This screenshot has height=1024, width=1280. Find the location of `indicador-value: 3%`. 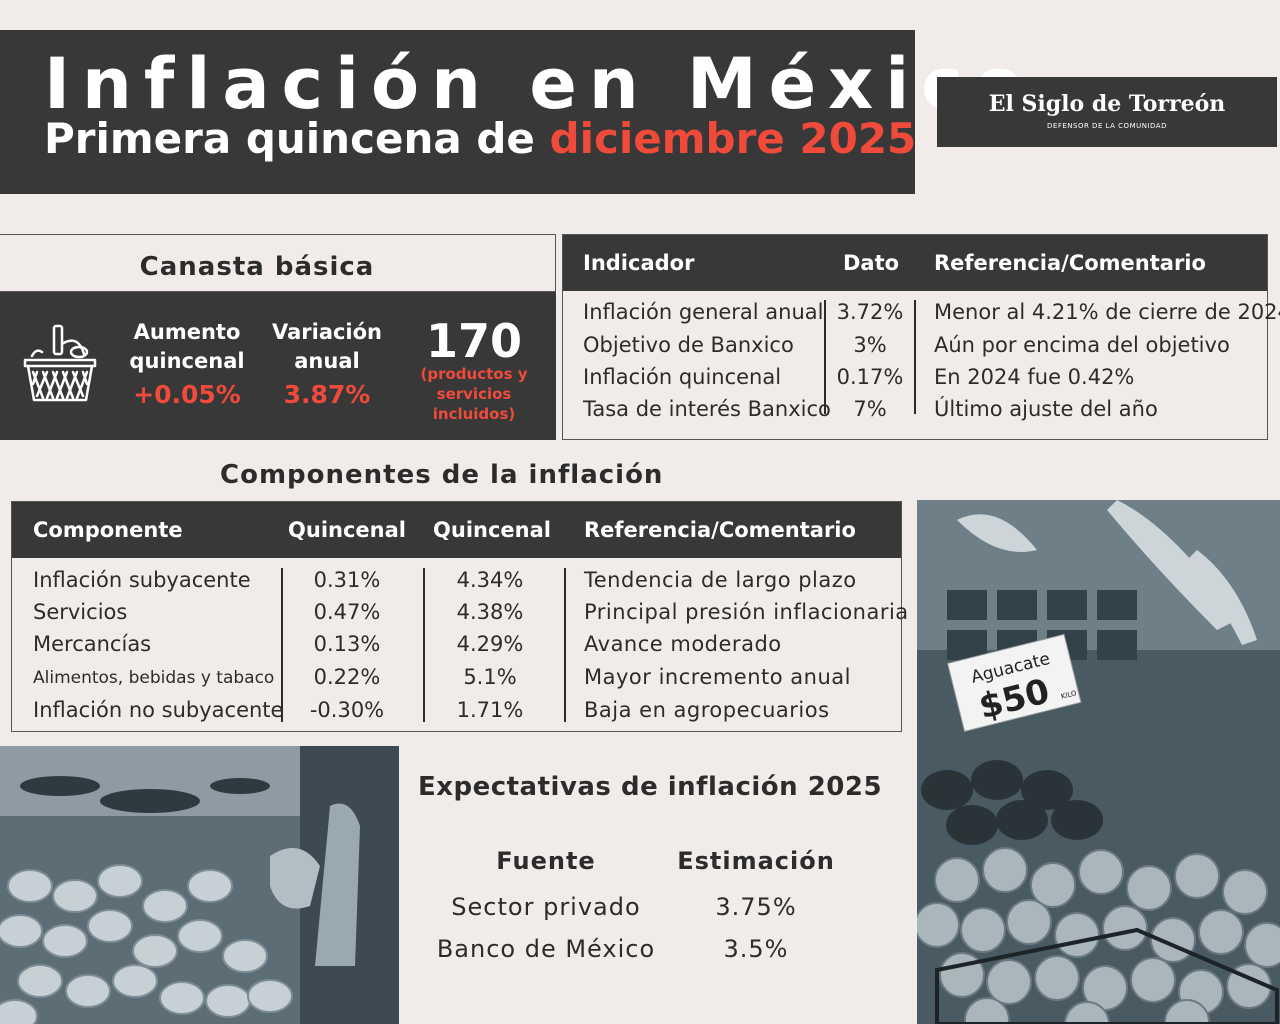

indicador-value: 3% is located at coordinates (870, 345).